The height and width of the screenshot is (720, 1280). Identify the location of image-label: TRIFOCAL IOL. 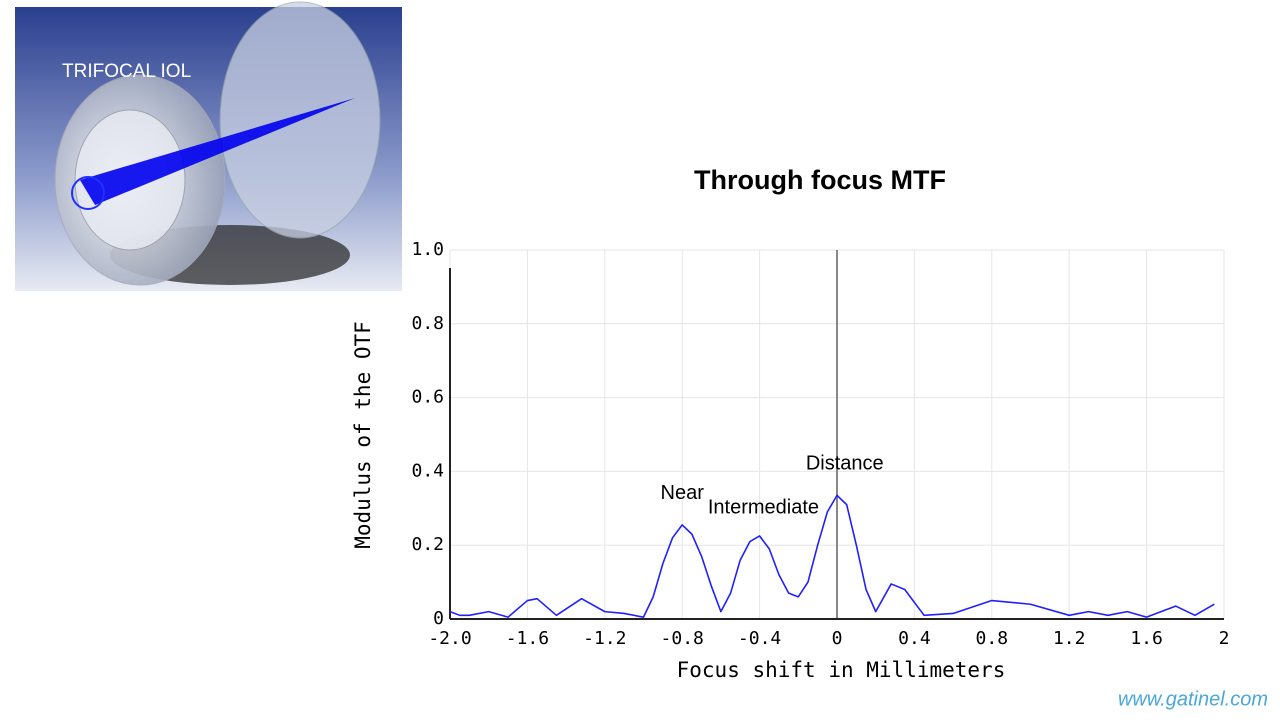
(126, 71).